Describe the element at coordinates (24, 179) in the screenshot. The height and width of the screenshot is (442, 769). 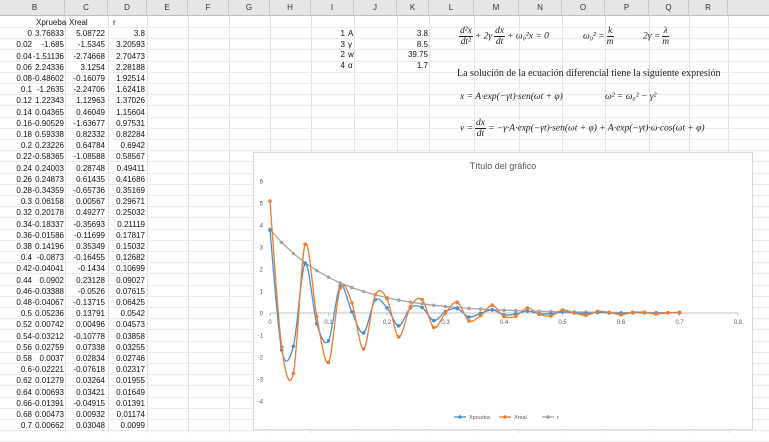
I see `cell-t: 0.26` at that location.